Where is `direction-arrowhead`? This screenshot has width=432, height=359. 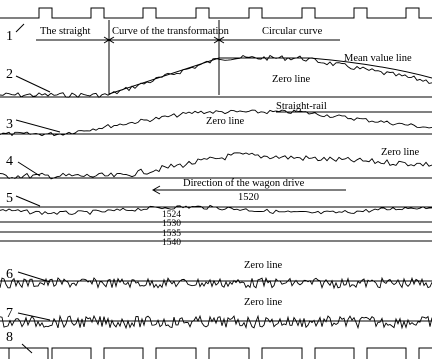
direction-arrowhead is located at coordinates (156, 190).